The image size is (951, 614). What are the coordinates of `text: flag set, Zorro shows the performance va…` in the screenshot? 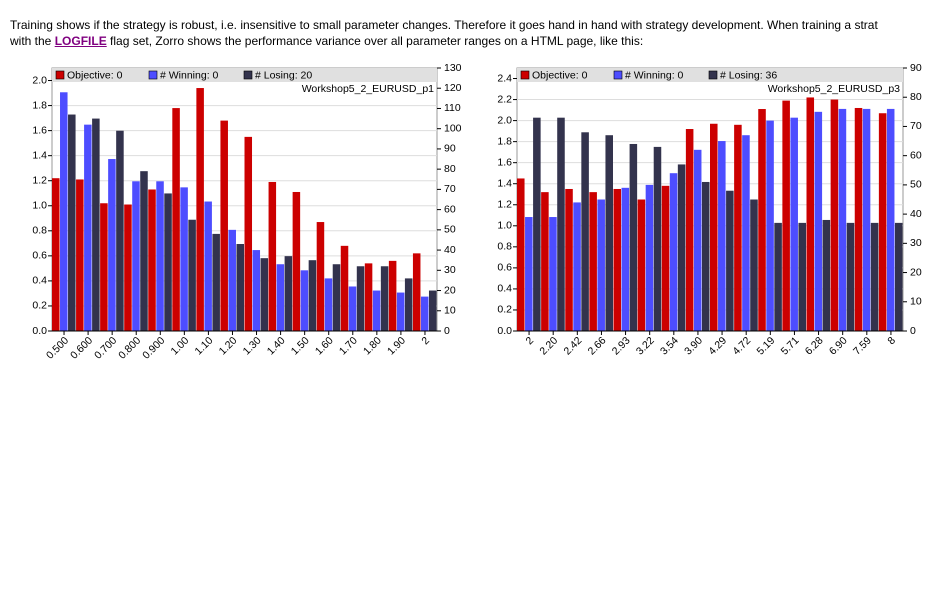 It's located at (377, 41).